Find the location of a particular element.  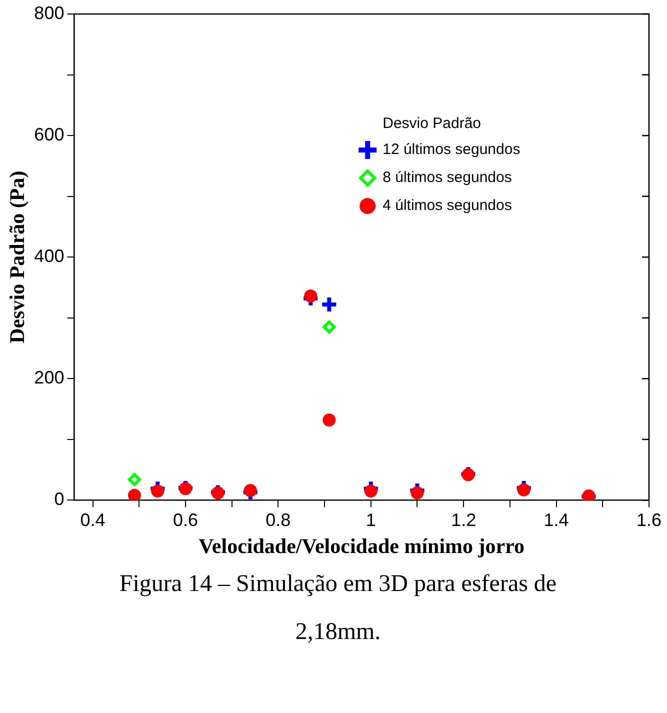

legend-label: 4 últimos segundos is located at coordinates (447, 205).